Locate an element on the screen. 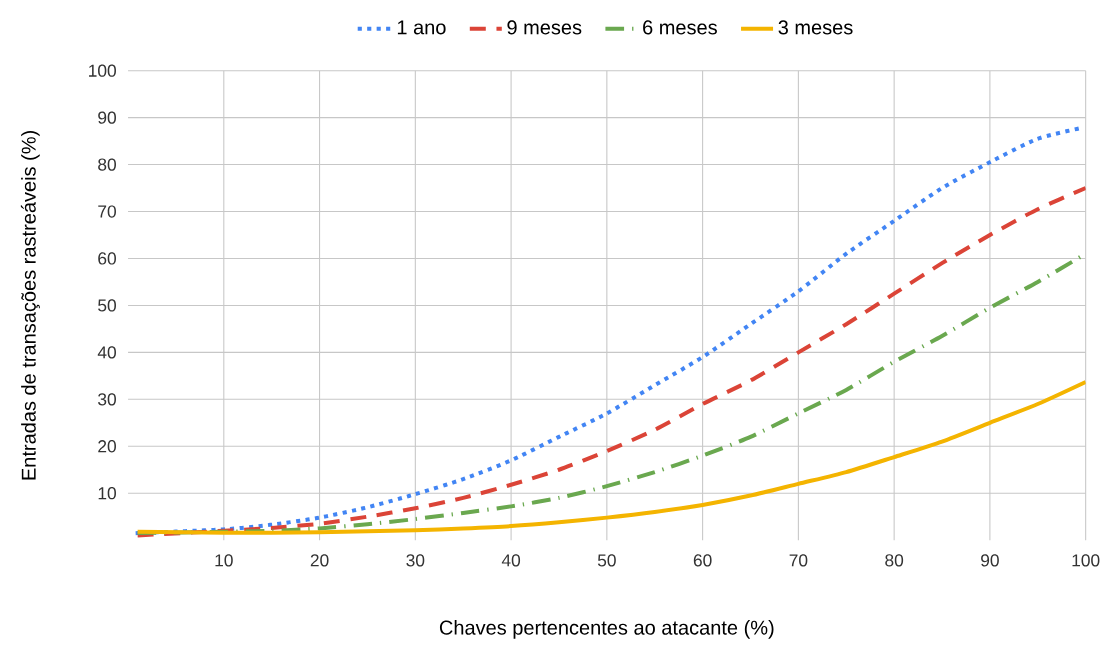 The image size is (1111, 647). y-tick-label: 90 is located at coordinates (107, 117).